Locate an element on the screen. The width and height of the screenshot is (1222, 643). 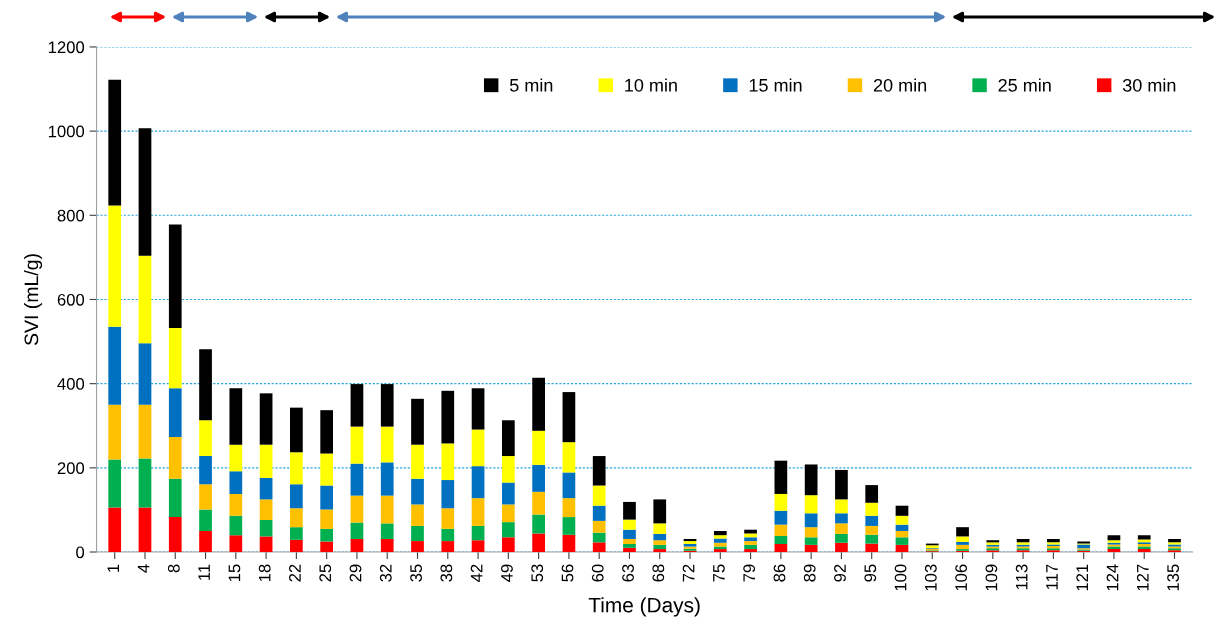
x-tick-label: 109 is located at coordinates (991, 577).